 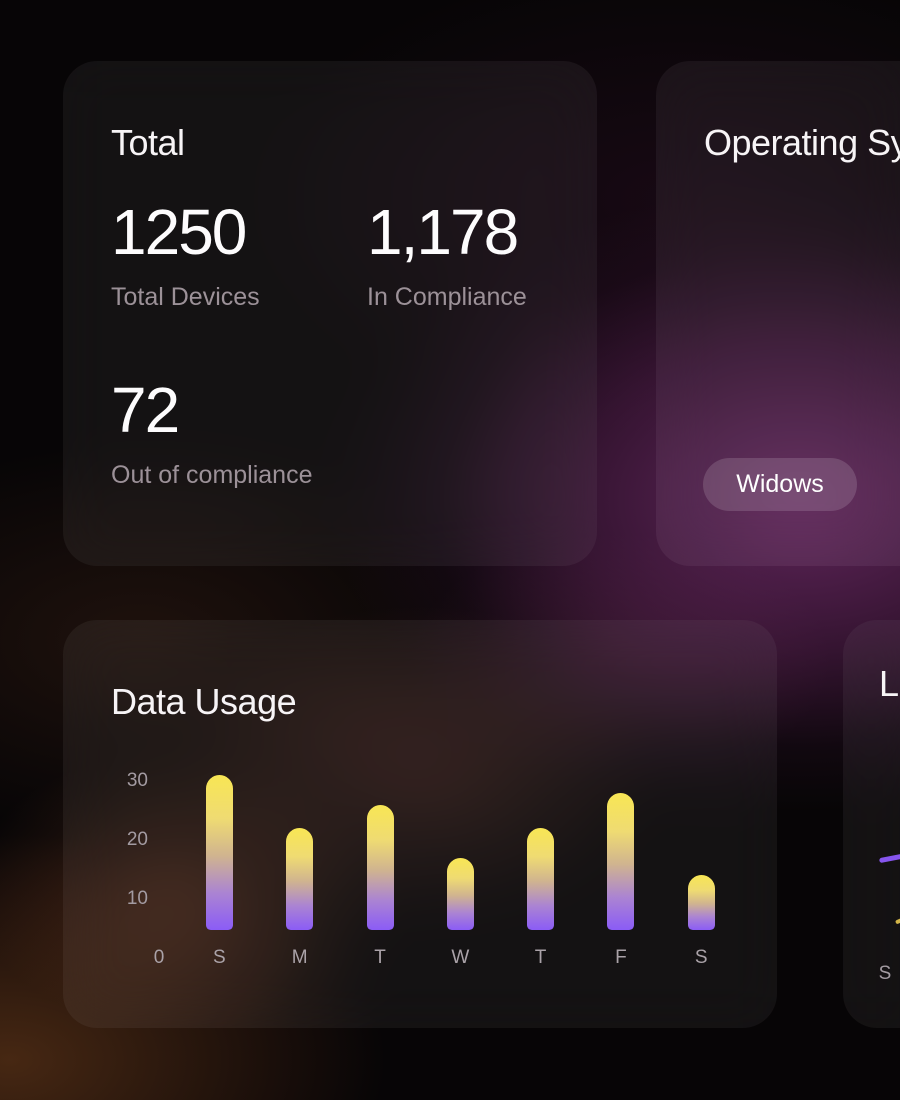 What do you see at coordinates (460, 957) in the screenshot?
I see `x-axis-label: W` at bounding box center [460, 957].